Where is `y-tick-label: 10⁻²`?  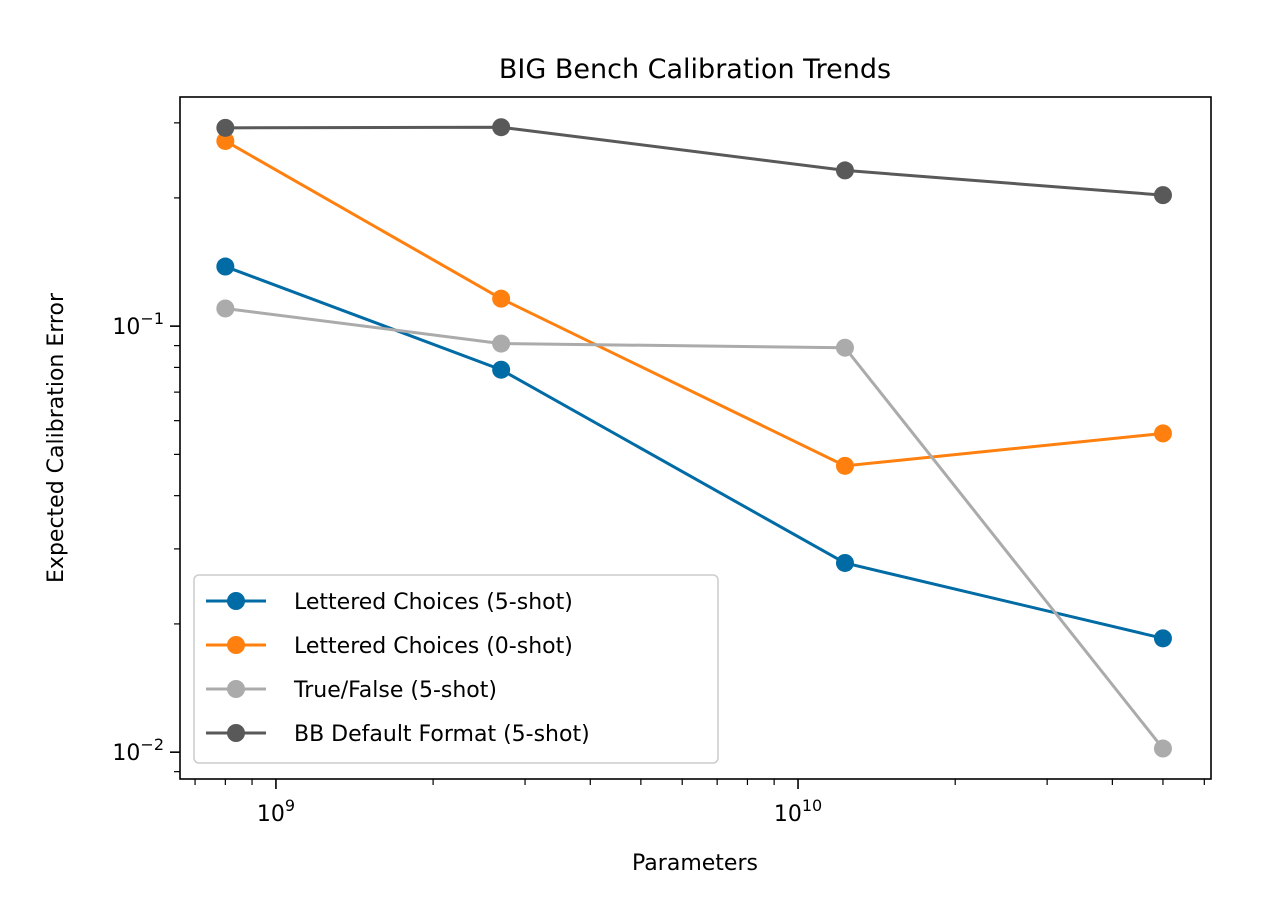 y-tick-label: 10⁻² is located at coordinates (138, 750).